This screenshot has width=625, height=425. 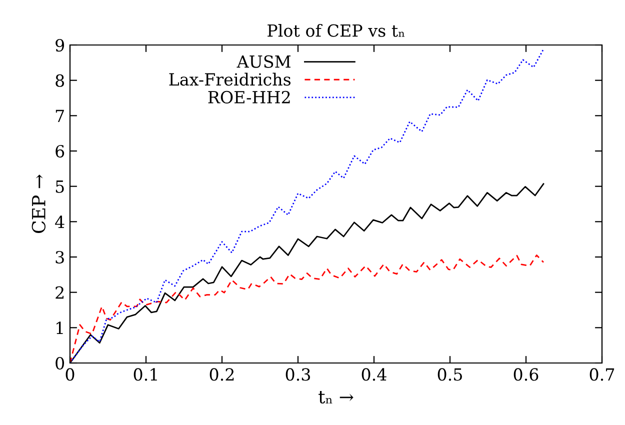 I want to click on y-tick-label: 5, so click(x=60, y=186).